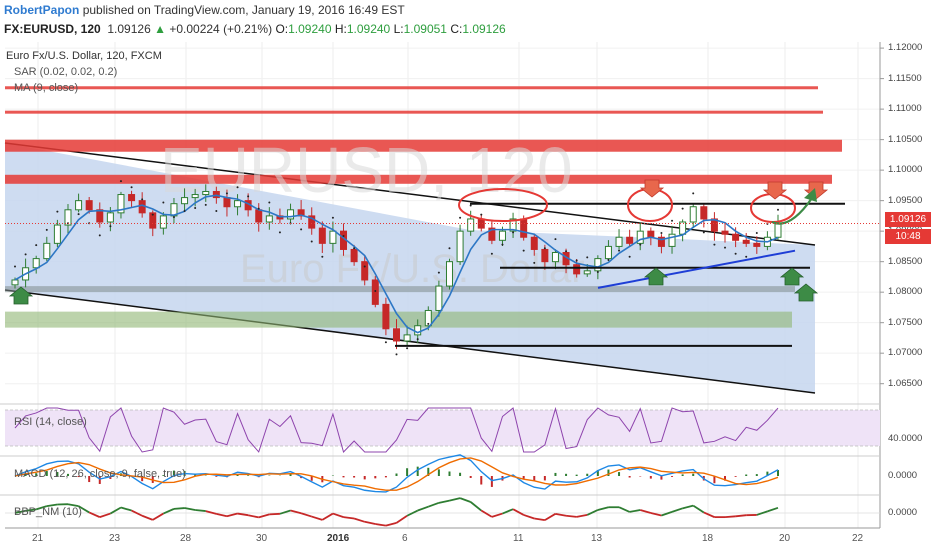  Describe the element at coordinates (414, 112) in the screenshot. I see `resistance-zone` at that location.